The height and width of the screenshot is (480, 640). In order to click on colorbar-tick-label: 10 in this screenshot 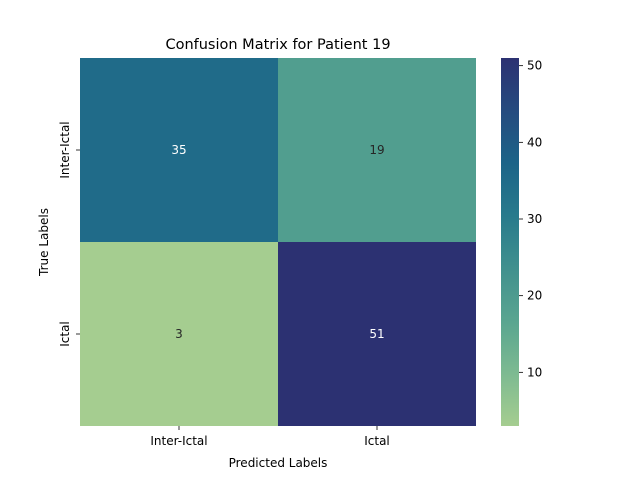, I will do `click(534, 372)`.